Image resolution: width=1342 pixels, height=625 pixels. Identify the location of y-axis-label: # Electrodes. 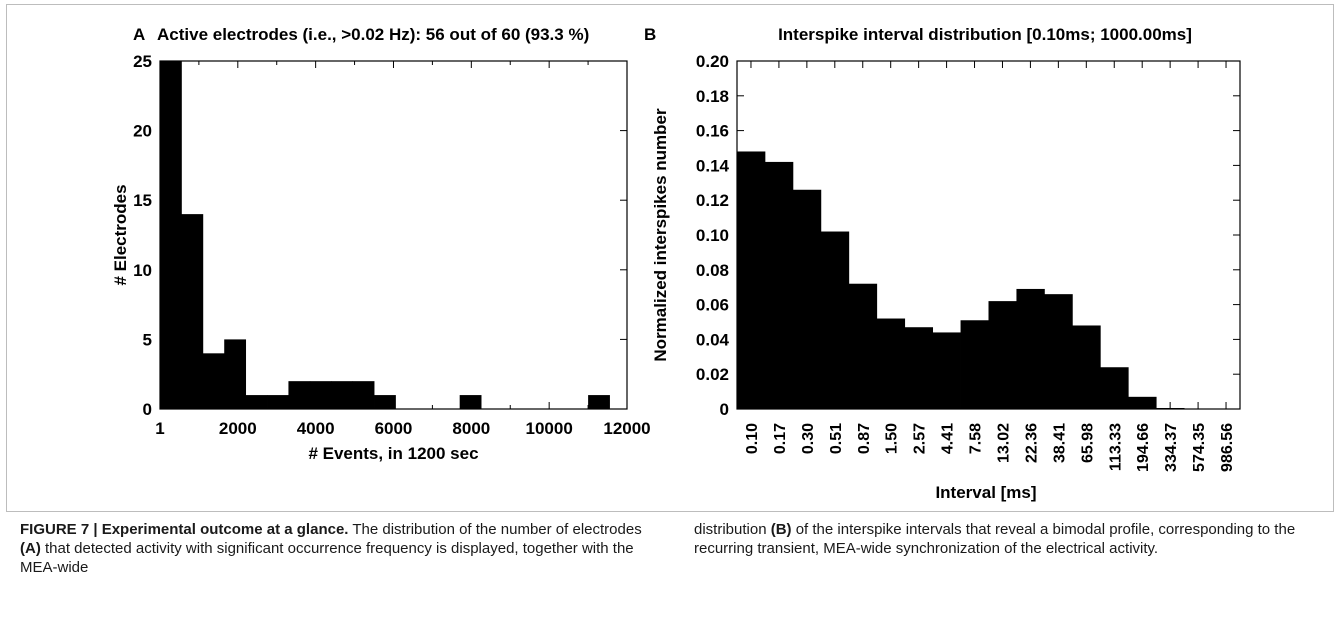
(120, 234).